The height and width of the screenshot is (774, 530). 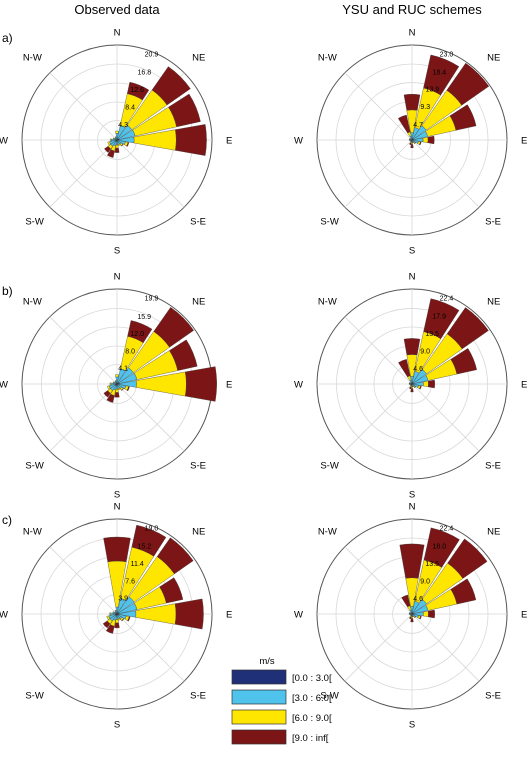 I want to click on ring-label: 15.9, so click(x=144, y=317).